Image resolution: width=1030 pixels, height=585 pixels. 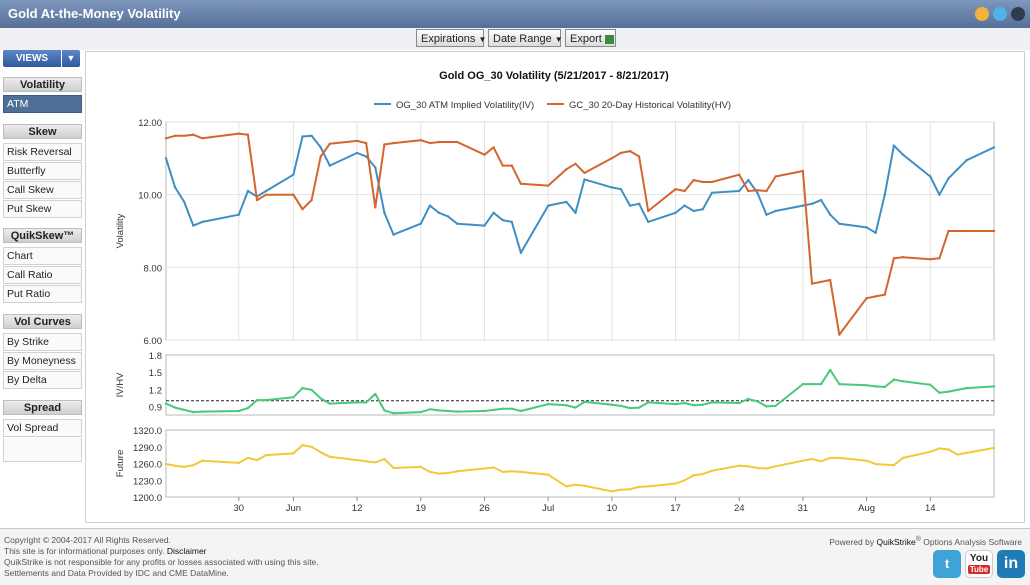 I want to click on ivhv-y-tick-label: 1.8, so click(x=155, y=356).